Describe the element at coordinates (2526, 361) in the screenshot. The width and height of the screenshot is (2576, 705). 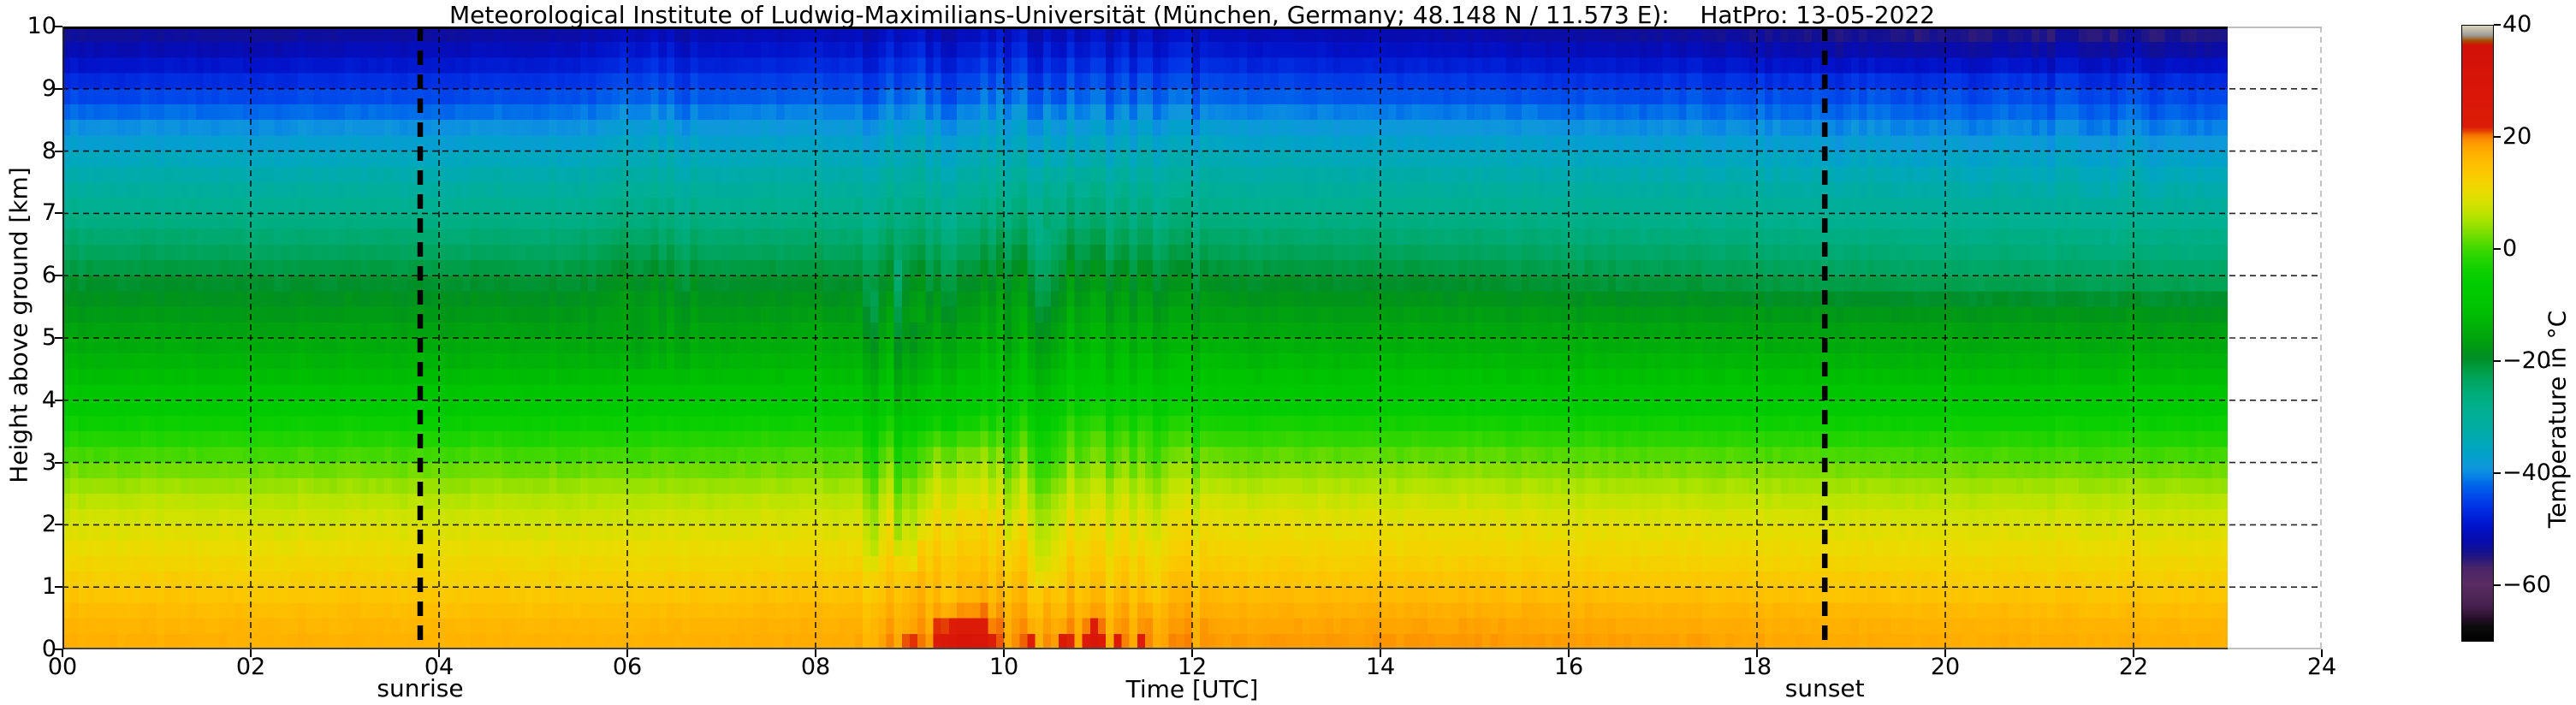
I see `colorbar-tick-label: −20` at that location.